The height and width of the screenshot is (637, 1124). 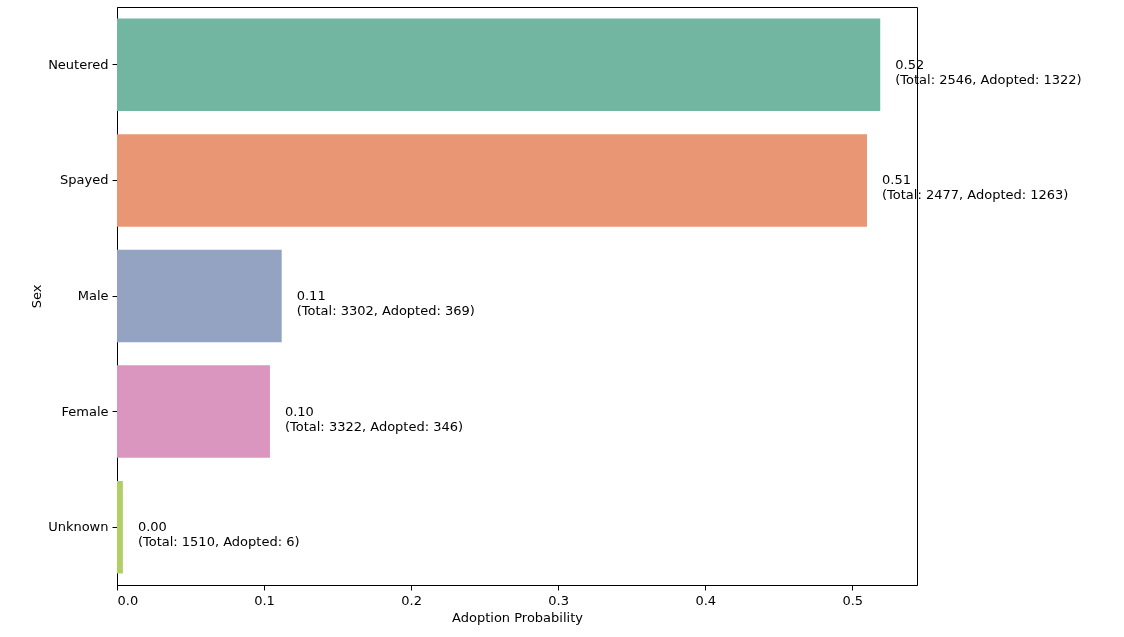 What do you see at coordinates (78, 64) in the screenshot?
I see `y-tick-label: Neutered` at bounding box center [78, 64].